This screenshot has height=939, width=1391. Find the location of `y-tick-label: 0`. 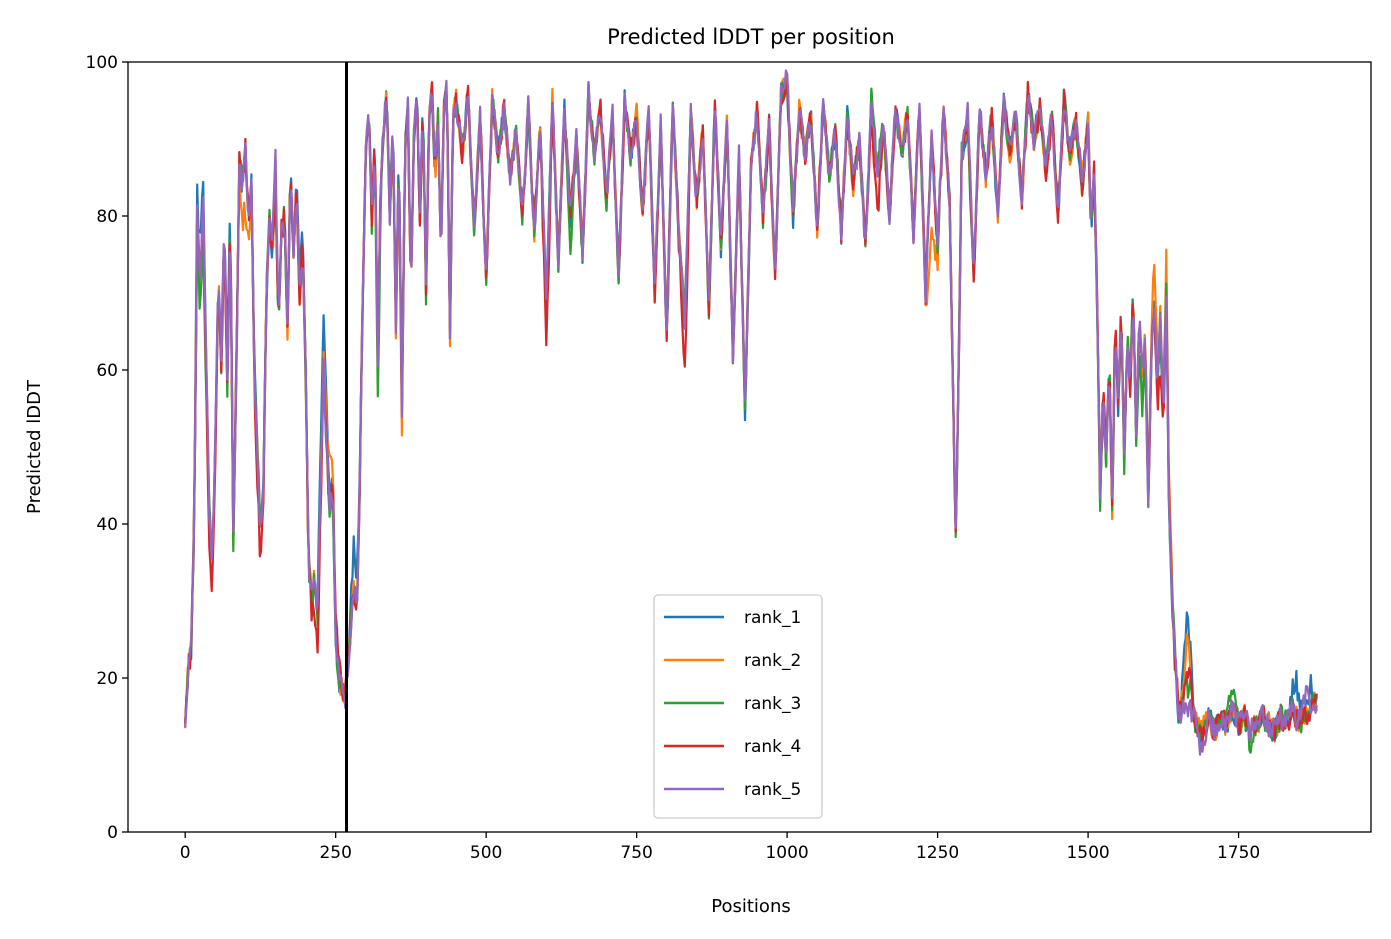

y-tick-label: 0 is located at coordinates (112, 833).